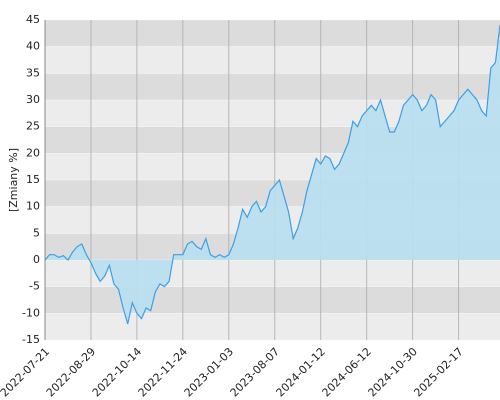  I want to click on y-tick-label: 35, so click(33, 72).